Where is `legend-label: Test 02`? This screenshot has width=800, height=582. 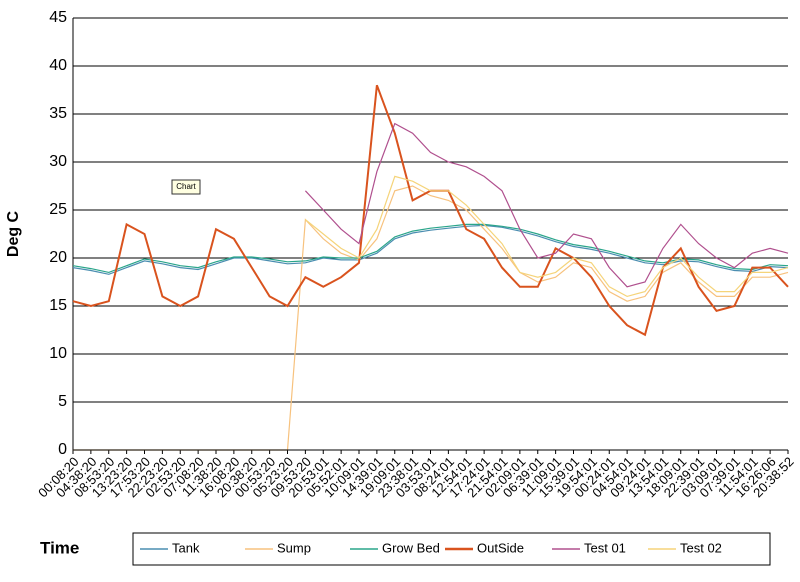 legend-label: Test 02 is located at coordinates (701, 547).